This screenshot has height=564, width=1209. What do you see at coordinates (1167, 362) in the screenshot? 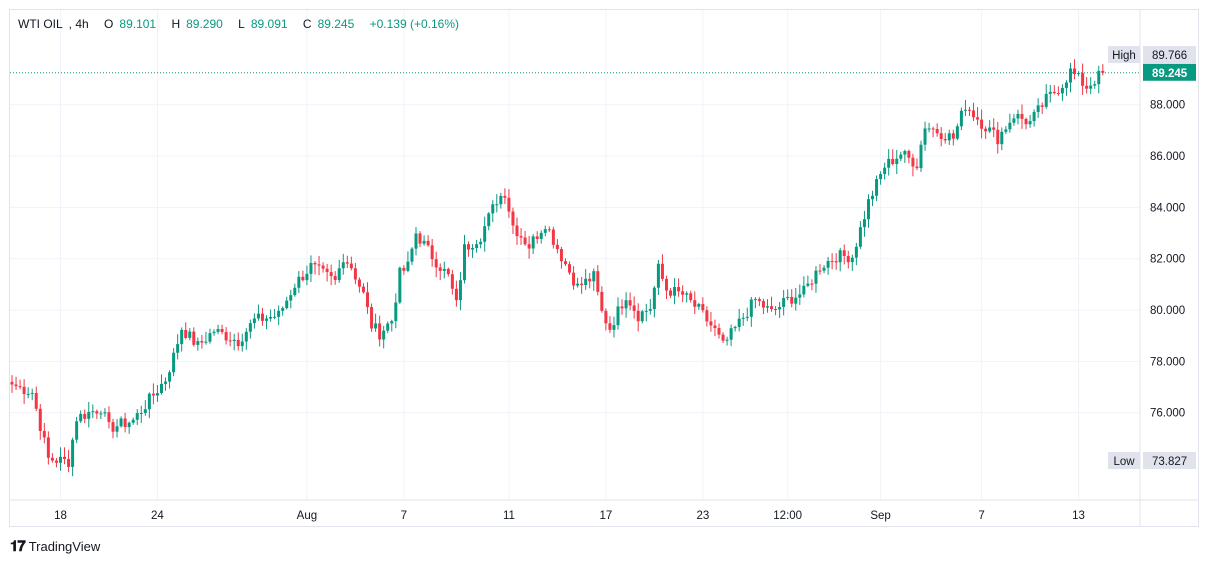
I see `y-tick-label: 78.000` at bounding box center [1167, 362].